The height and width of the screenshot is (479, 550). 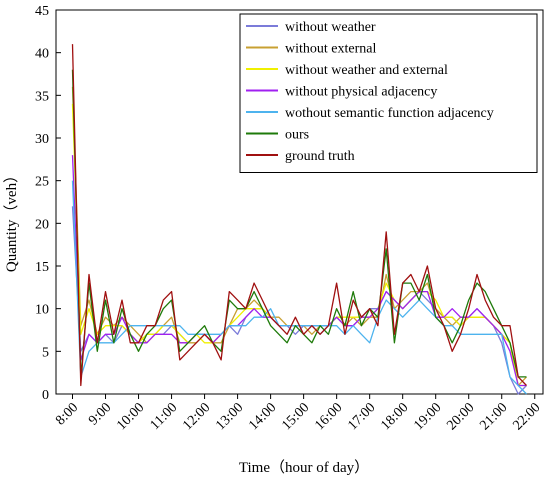 I want to click on x-tick-label: 11:00, so click(x=164, y=416).